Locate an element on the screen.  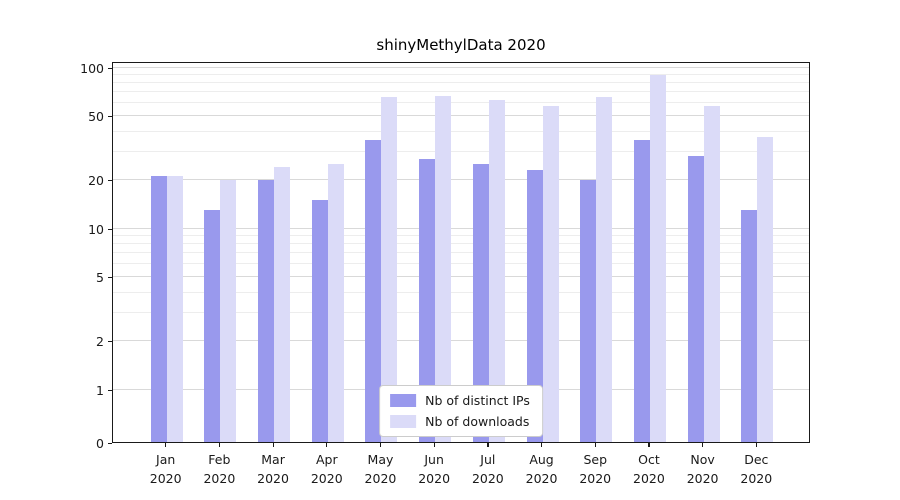
bar-downloads-jan is located at coordinates (174, 309).